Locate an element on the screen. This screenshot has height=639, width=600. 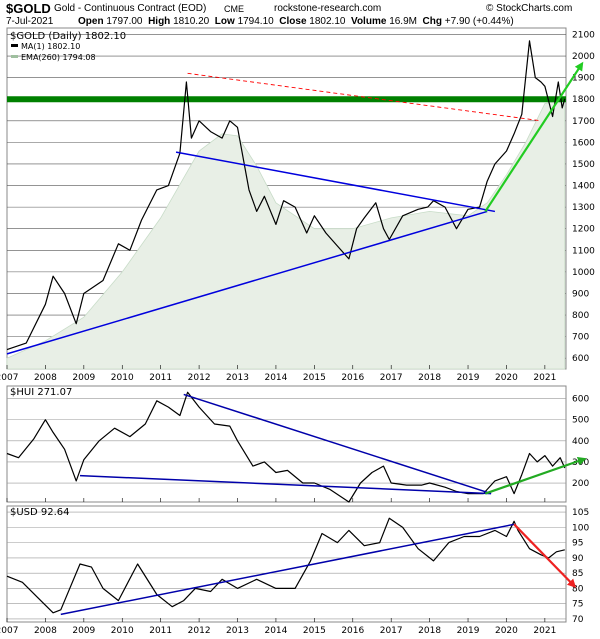
instrument-name: Gold - Continuous Contract (EOD) is located at coordinates (130, 8).